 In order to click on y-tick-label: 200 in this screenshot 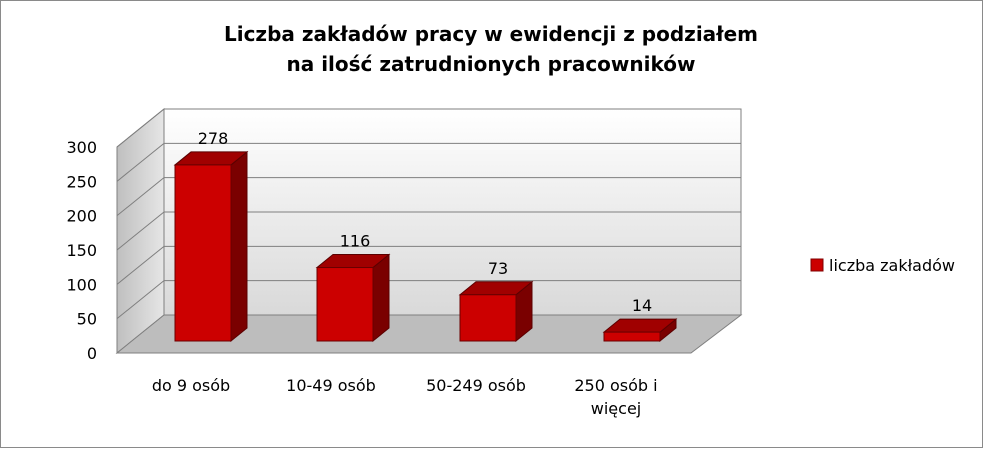, I will do `click(81, 216)`.